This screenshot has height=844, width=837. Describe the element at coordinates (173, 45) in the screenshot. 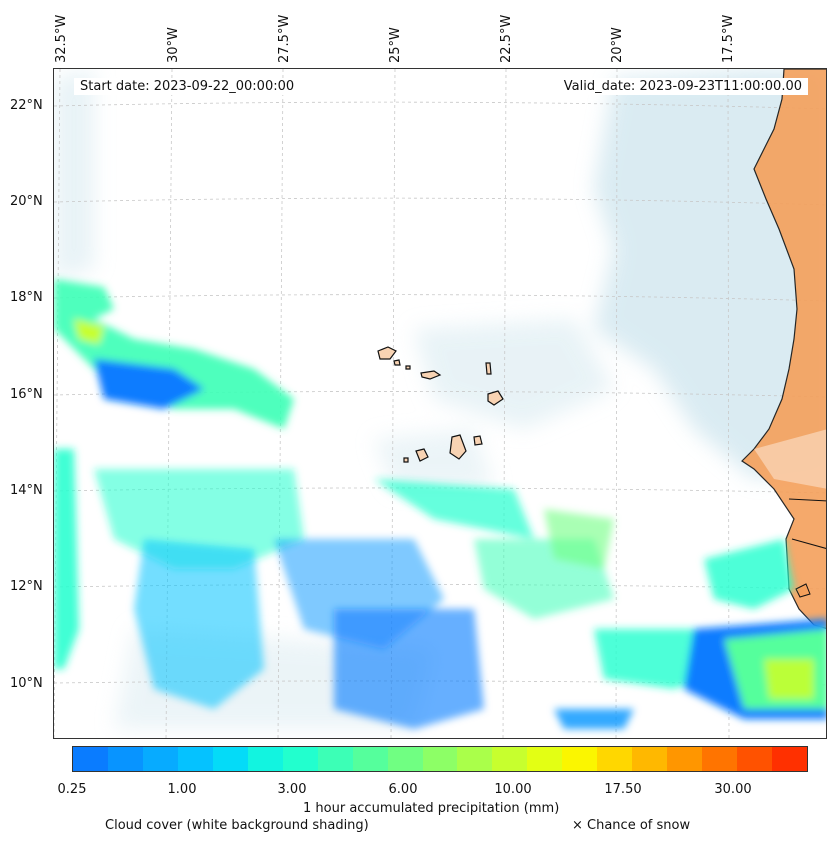

I see `lon-label: 30°W` at that location.